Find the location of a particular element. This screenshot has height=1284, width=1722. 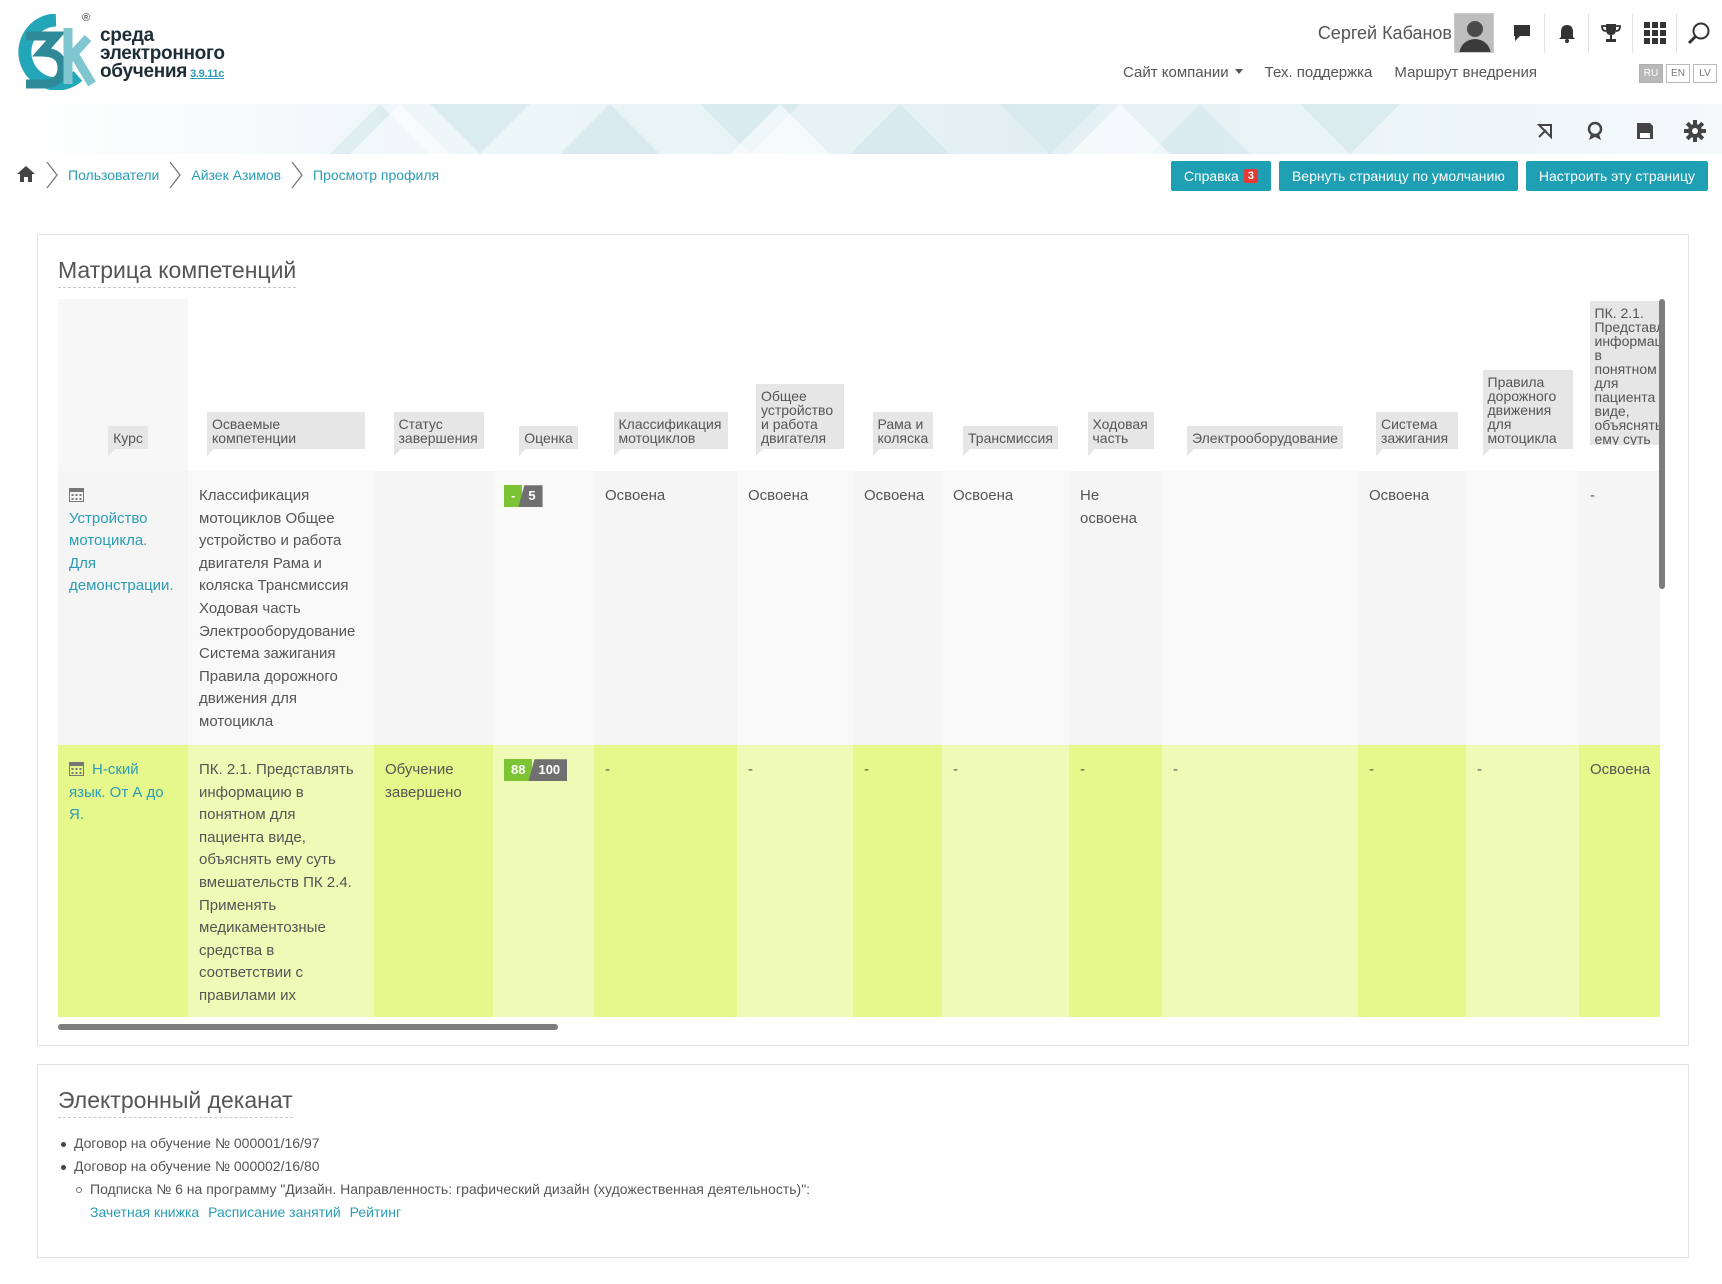

rating-link: Рейтинг is located at coordinates (375, 1212).